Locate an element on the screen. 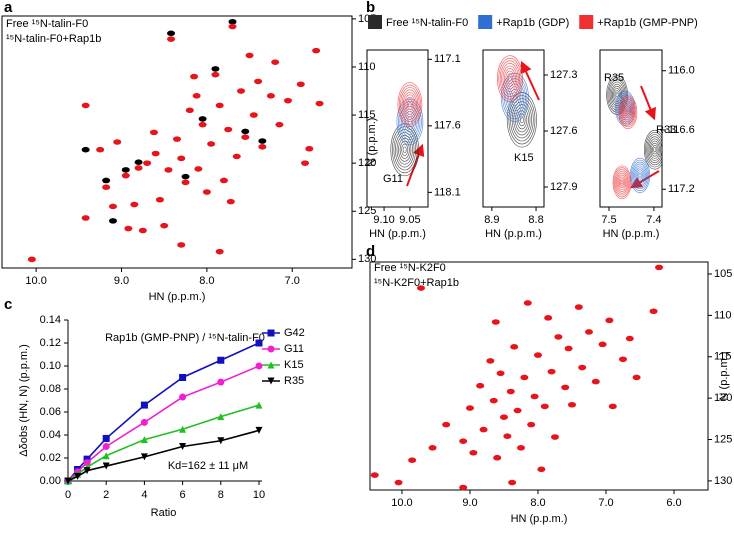  legend-label: +Rap1b (GDP) is located at coordinates (532, 23).